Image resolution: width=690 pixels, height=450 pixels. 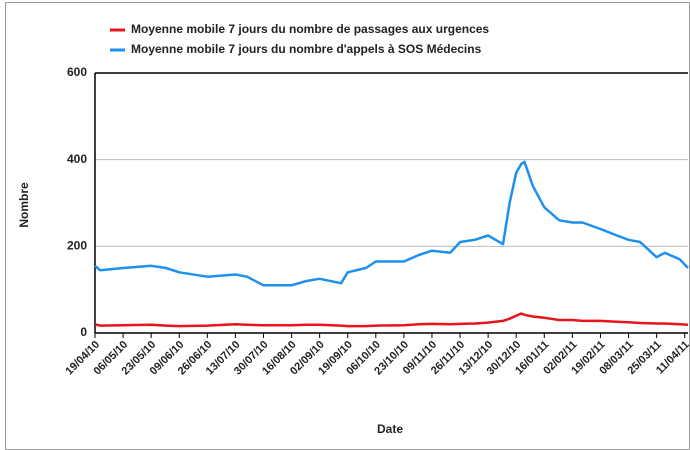 I want to click on y-tick-label: 400, so click(x=77, y=159).